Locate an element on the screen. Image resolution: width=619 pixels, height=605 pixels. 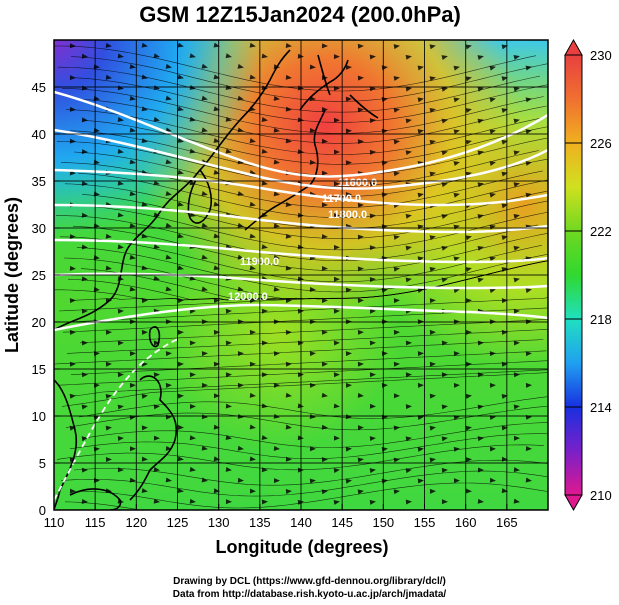
y-tick-label: 45 is located at coordinates (39, 87).